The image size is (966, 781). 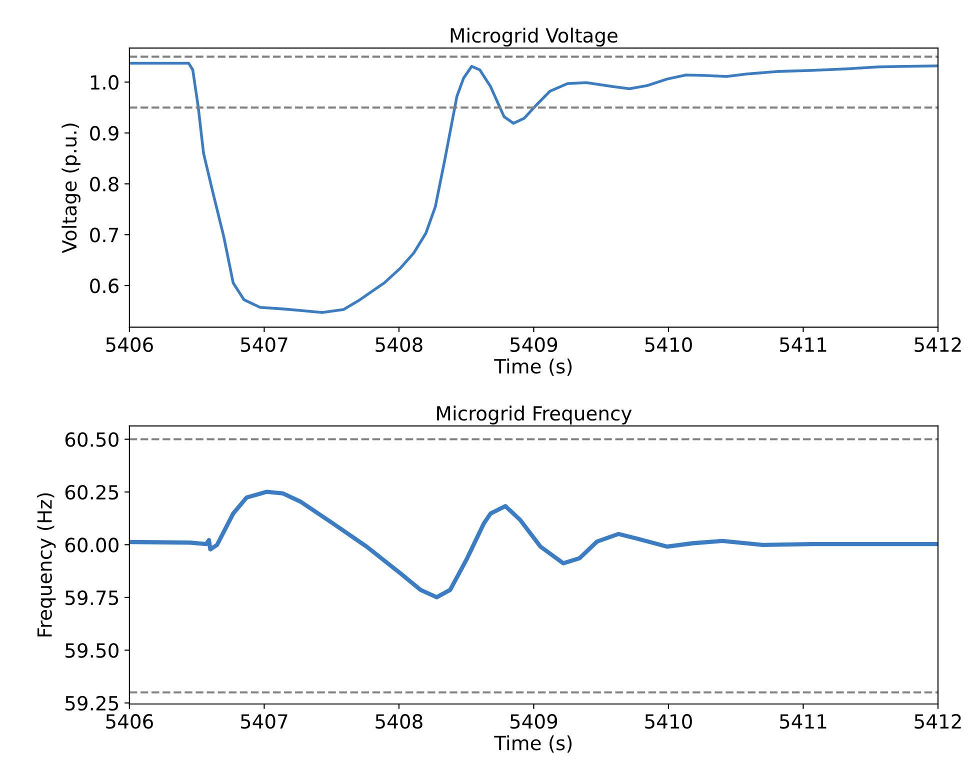 I want to click on y-tick-label: 59.25, so click(x=92, y=703).